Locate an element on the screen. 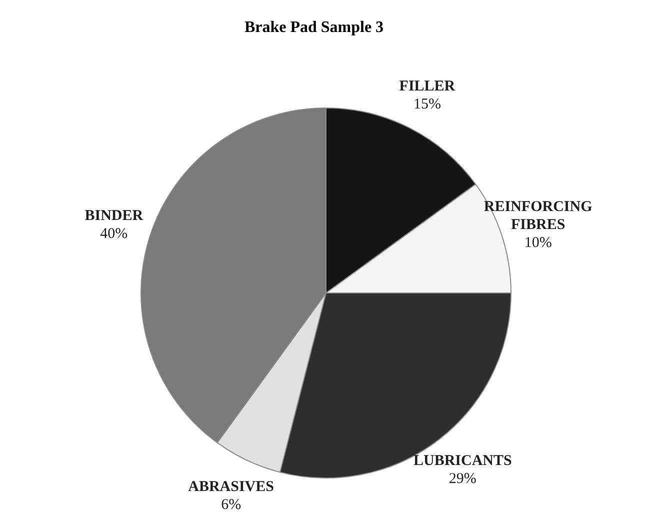  slice-label: REINFORCING FIBRES is located at coordinates (538, 216).